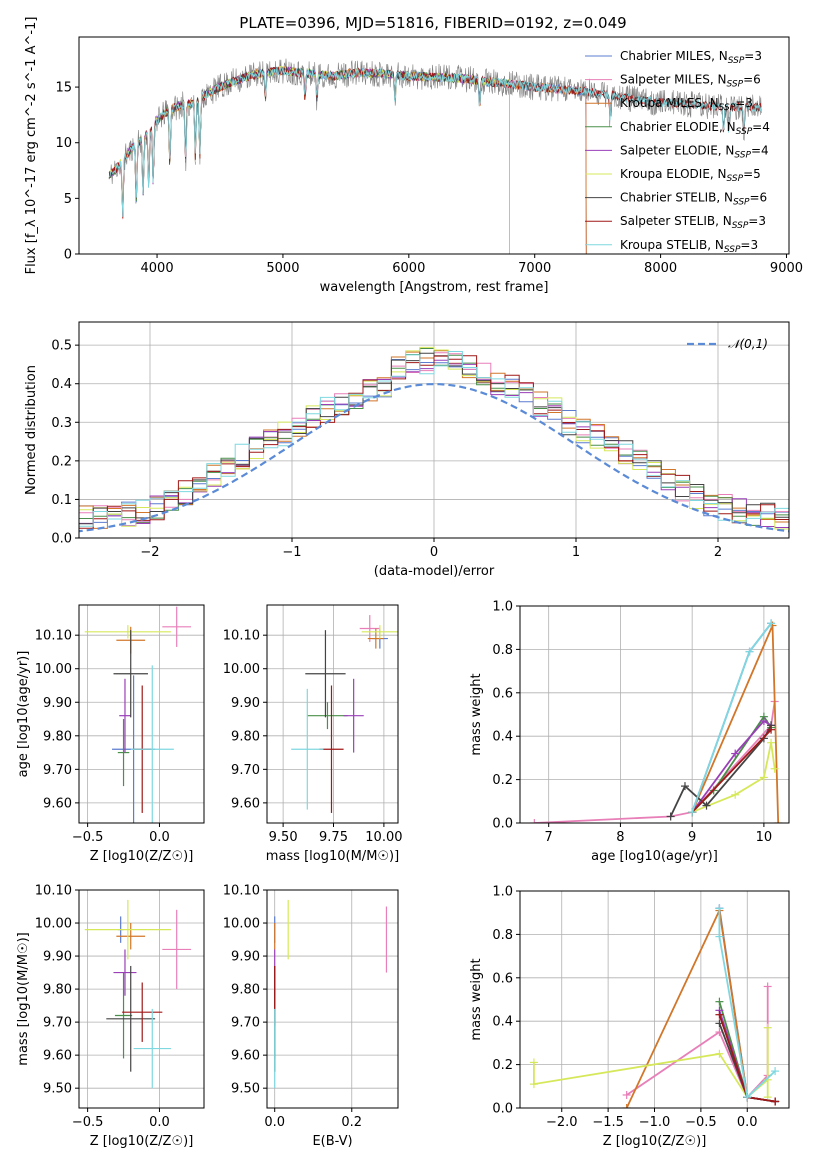  Describe the element at coordinates (353, 715) in the screenshot. I see `error-point-salpeter-elodie` at that location.